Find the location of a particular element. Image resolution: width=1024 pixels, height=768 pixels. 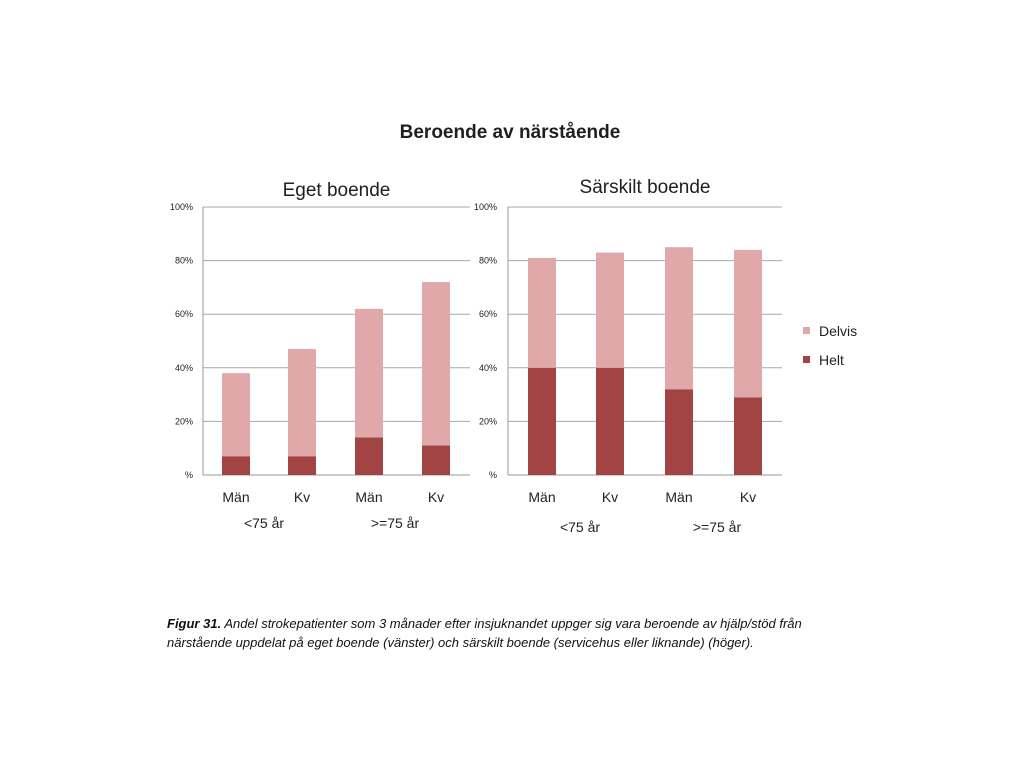

panel2-group-label: >=75 år is located at coordinates (717, 527).